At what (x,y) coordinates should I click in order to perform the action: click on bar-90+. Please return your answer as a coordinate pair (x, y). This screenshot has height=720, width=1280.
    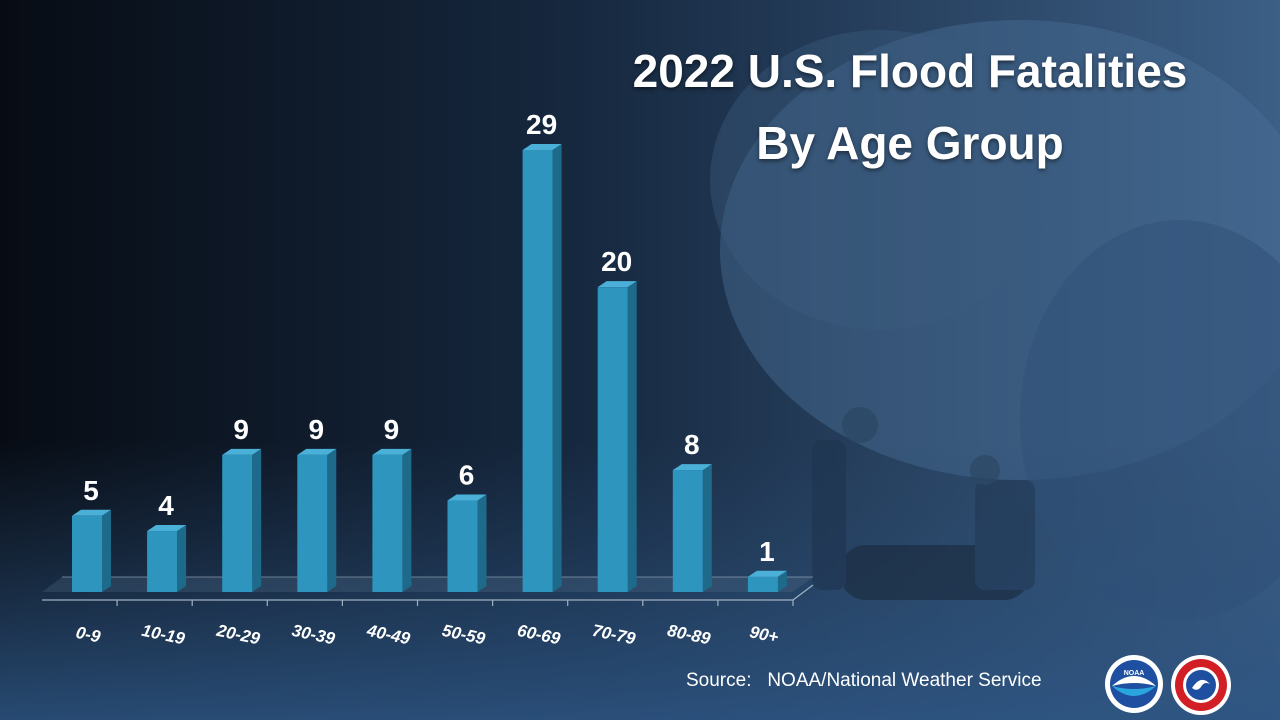
    Looking at the image, I should click on (767, 581).